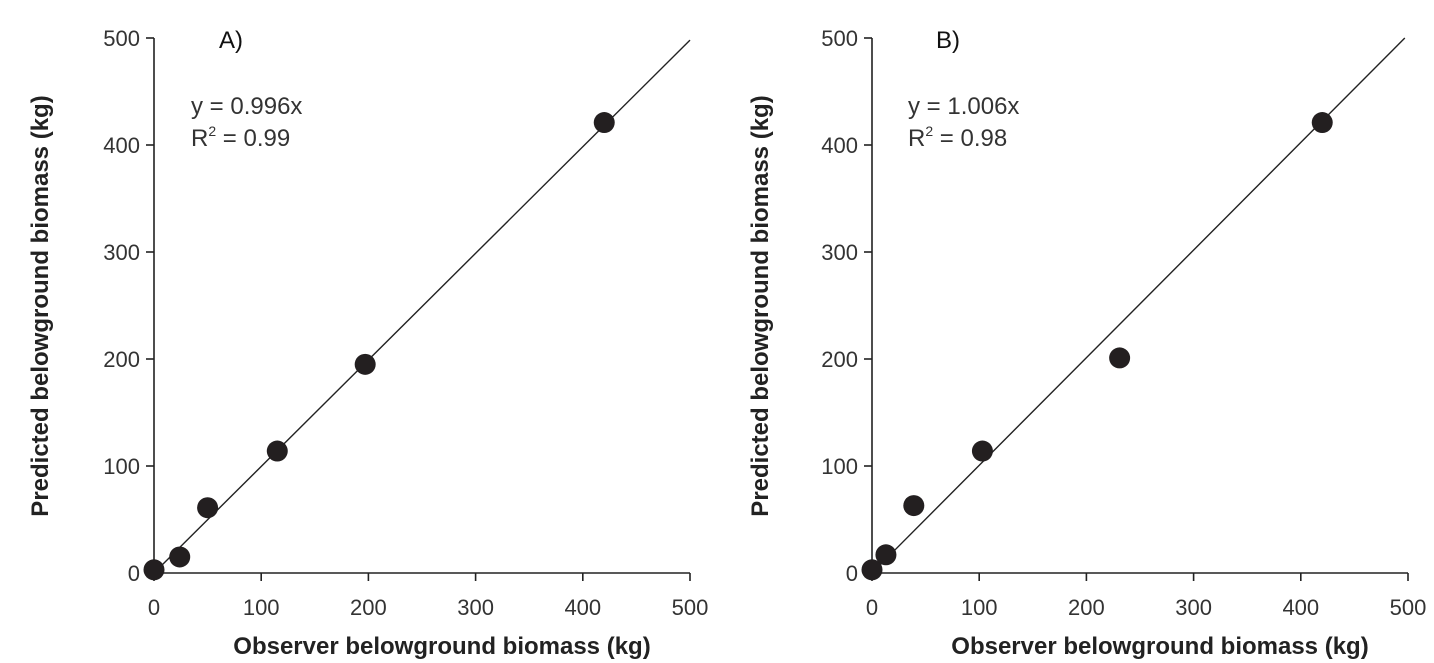 Image resolution: width=1434 pixels, height=663 pixels. What do you see at coordinates (231, 40) in the screenshot?
I see `panel-a-label: A)` at bounding box center [231, 40].